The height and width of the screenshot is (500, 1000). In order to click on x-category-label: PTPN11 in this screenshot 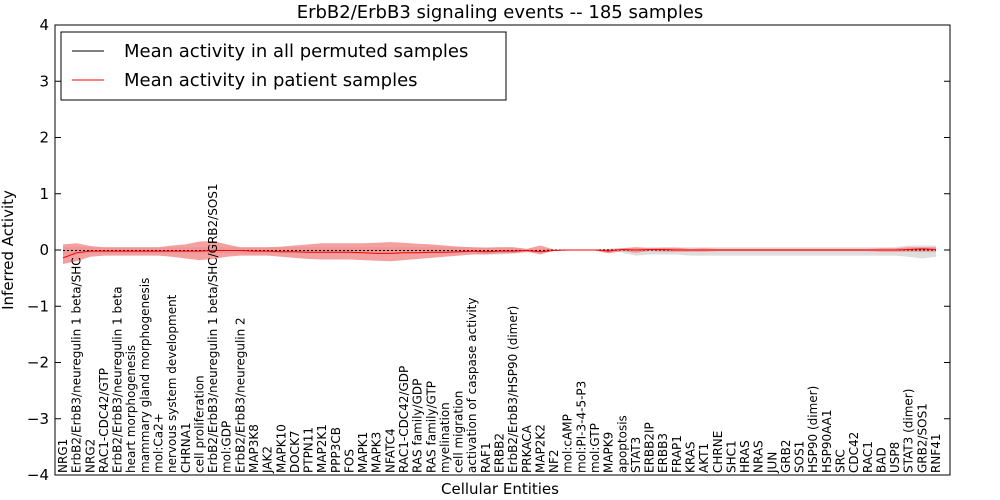, I will do `click(309, 450)`.